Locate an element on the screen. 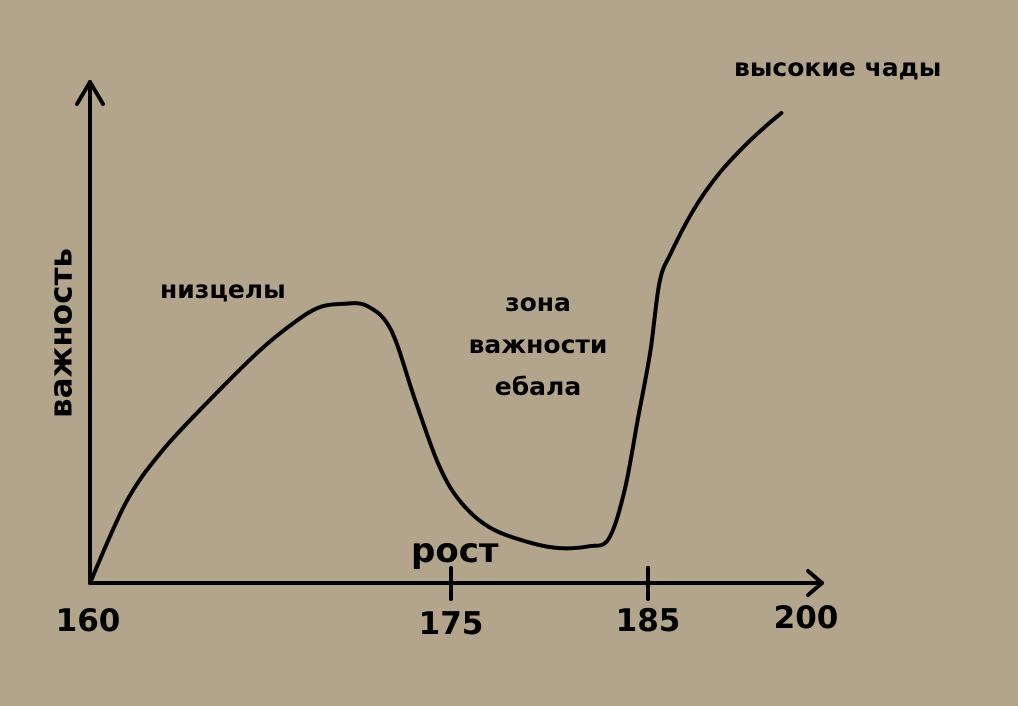 This screenshot has height=706, width=1018. annotation-low: низцелы is located at coordinates (223, 289).